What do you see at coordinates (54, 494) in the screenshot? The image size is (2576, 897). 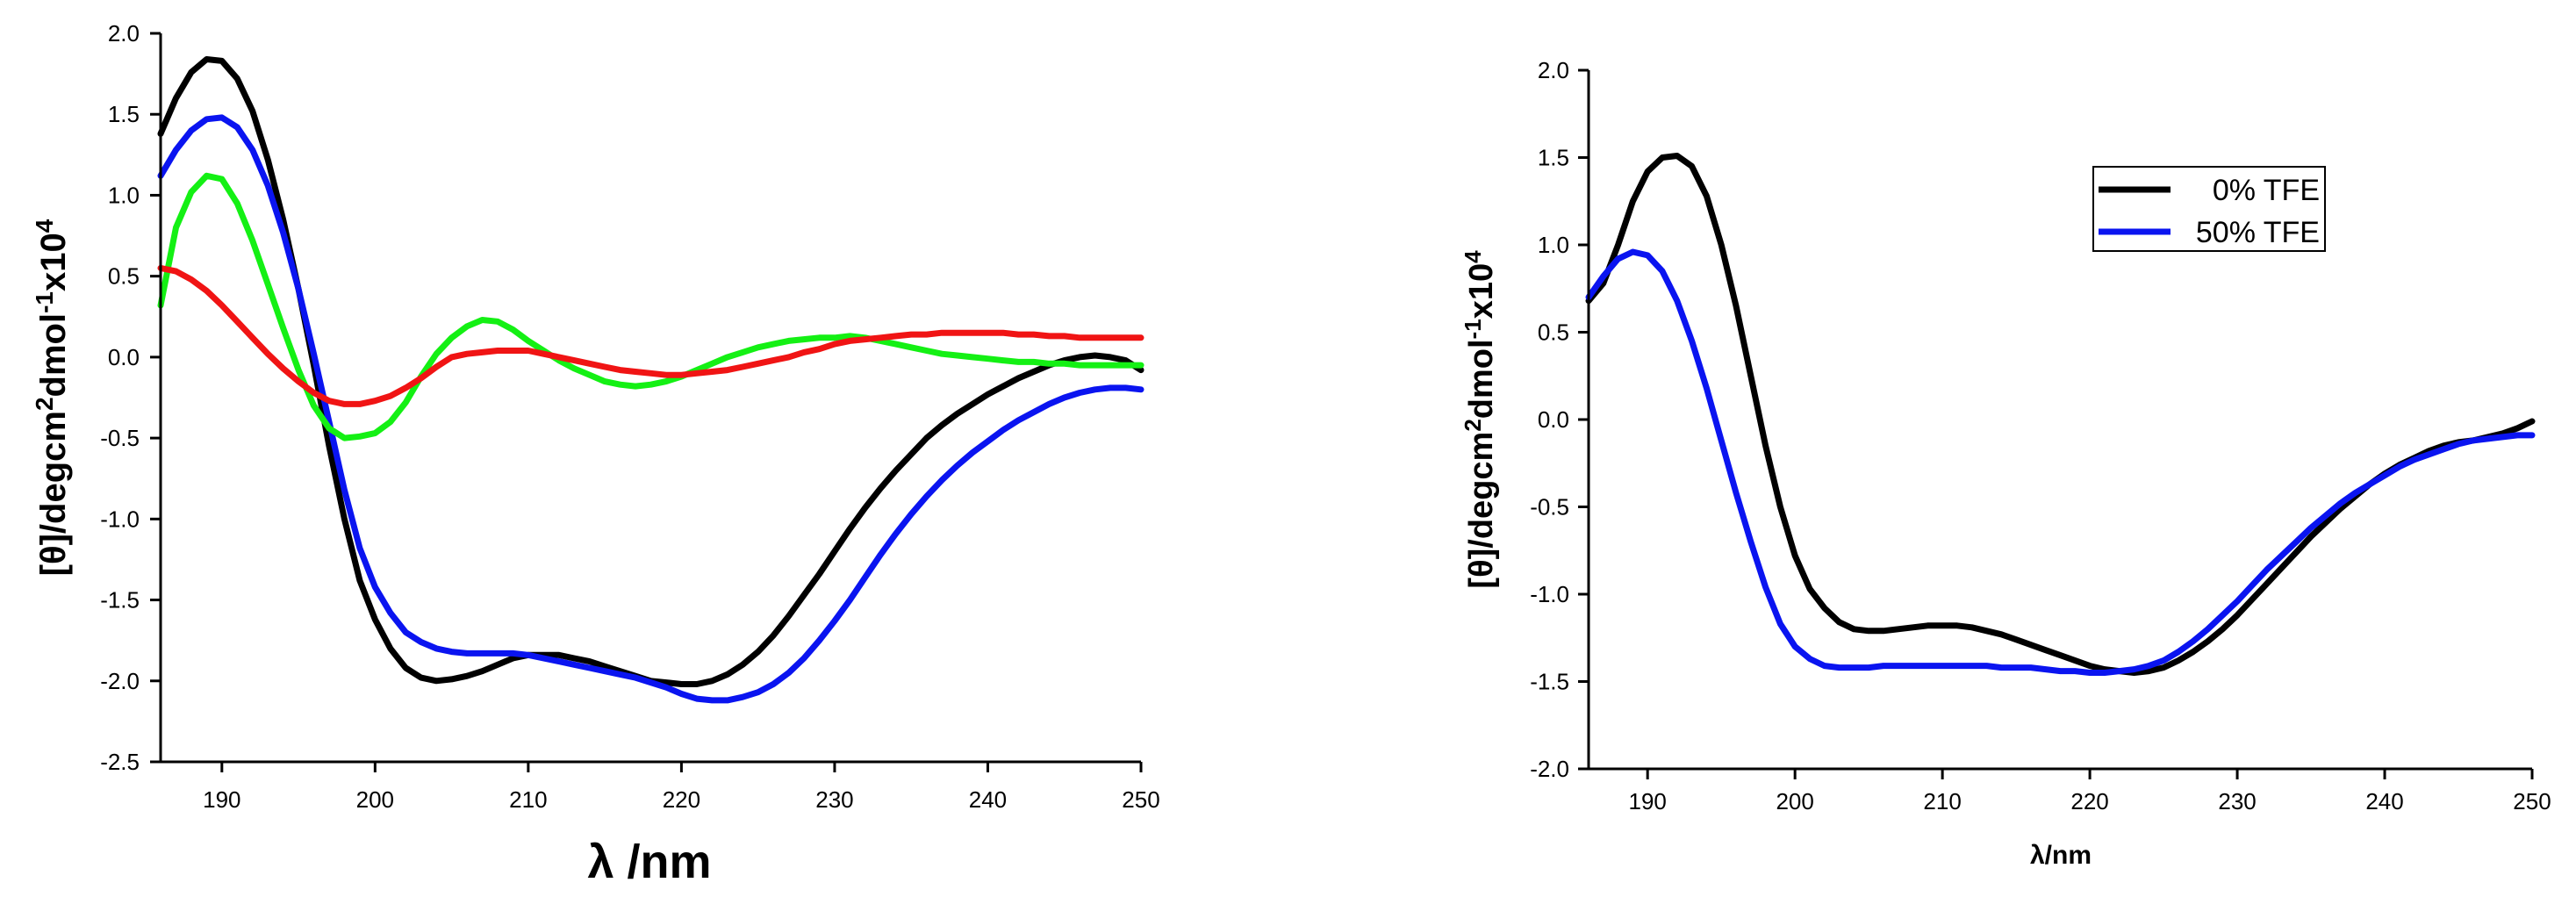 I see `ylabel-left-part1: [θ]/degcm` at bounding box center [54, 494].